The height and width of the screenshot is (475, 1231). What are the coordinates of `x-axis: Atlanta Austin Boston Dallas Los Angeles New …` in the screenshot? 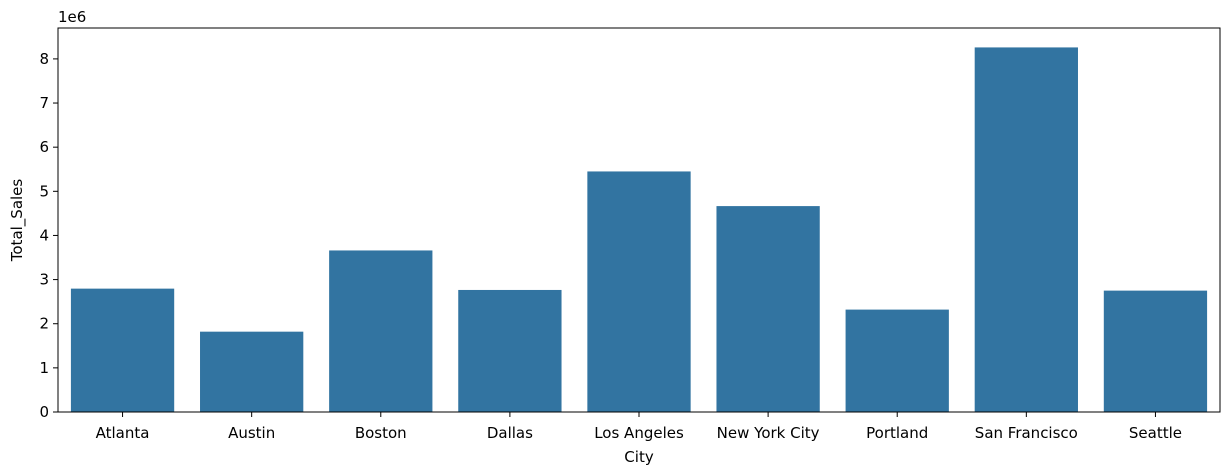 It's located at (639, 427).